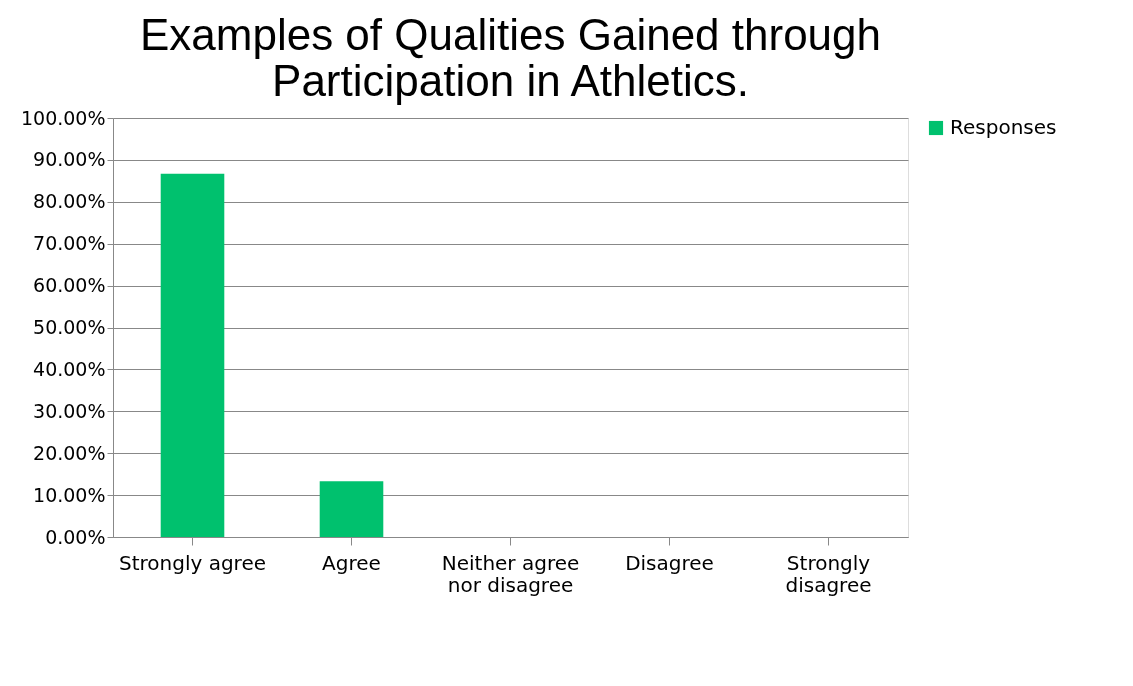 The width and height of the screenshot is (1133, 686). I want to click on legend-label: Responses, so click(1003, 127).